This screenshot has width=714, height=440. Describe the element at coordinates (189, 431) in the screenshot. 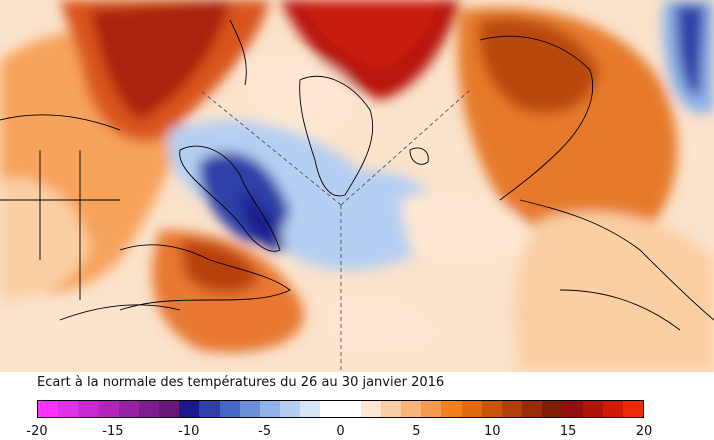

I see `colorbar-tick-label: -10` at that location.